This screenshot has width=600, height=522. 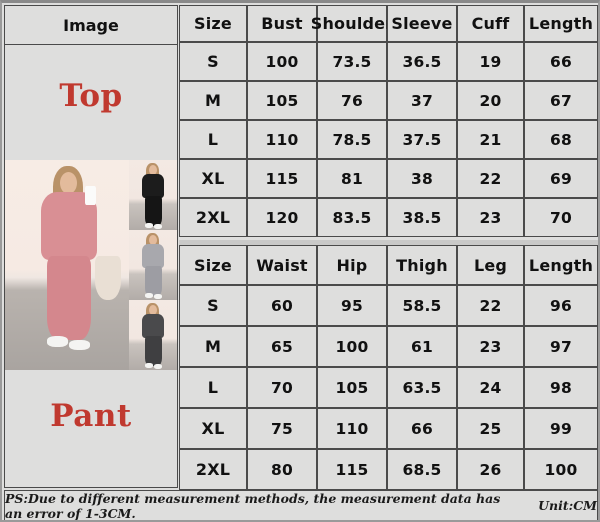 I want to click on data-cell: 21, so click(x=490, y=139).